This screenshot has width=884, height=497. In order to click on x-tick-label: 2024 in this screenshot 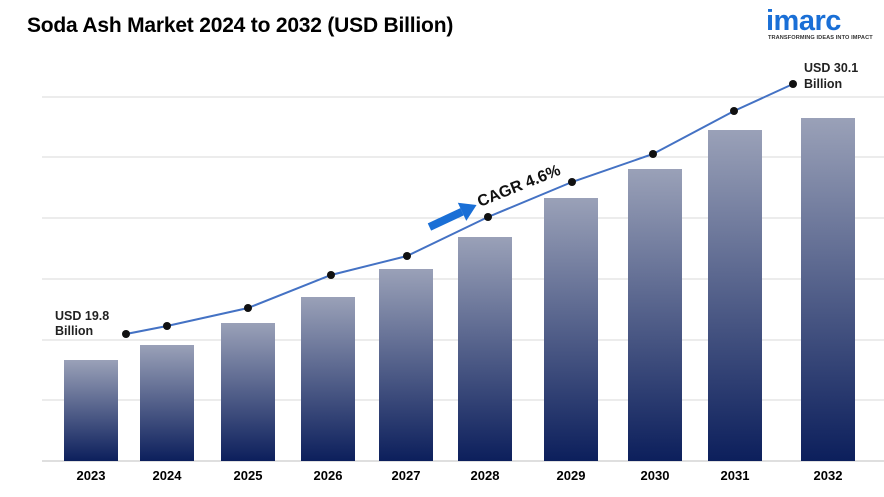, I will do `click(168, 475)`.